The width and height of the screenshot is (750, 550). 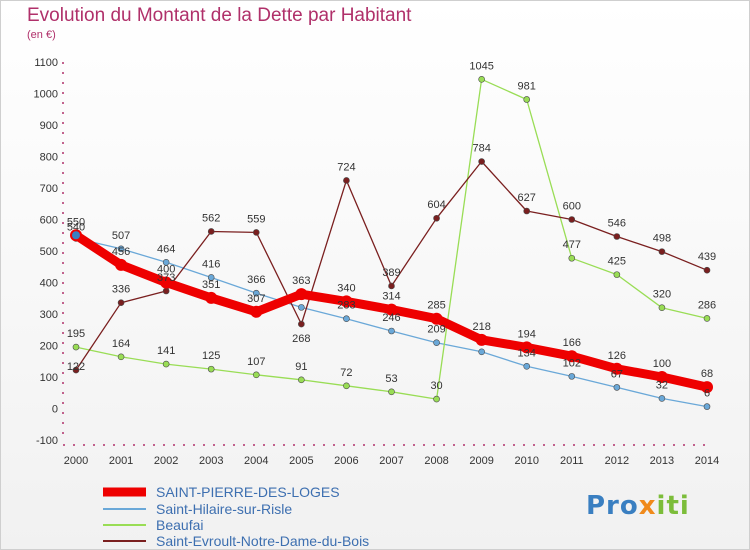 I want to click on x-tick-label: 2013, so click(x=662, y=461).